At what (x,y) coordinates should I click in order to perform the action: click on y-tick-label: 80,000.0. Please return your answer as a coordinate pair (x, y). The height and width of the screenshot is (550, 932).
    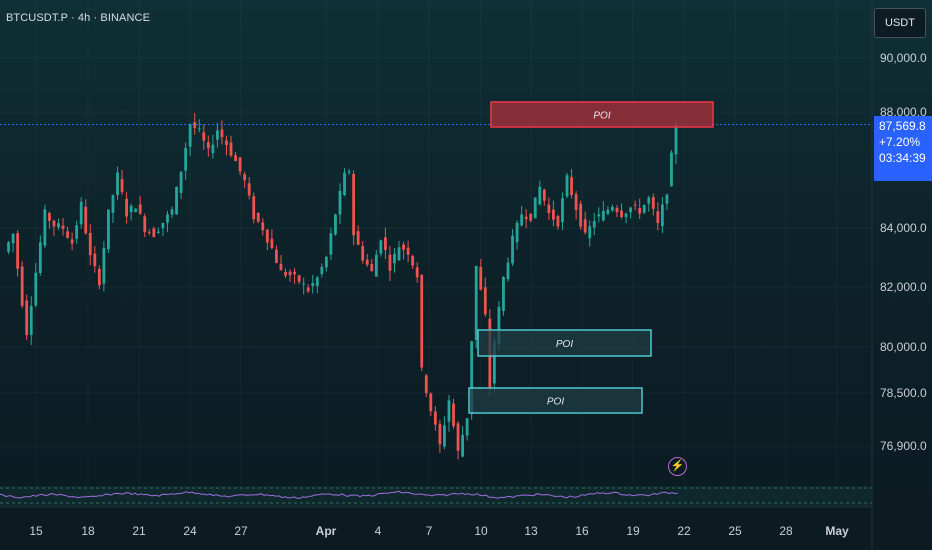
    Looking at the image, I should click on (903, 347).